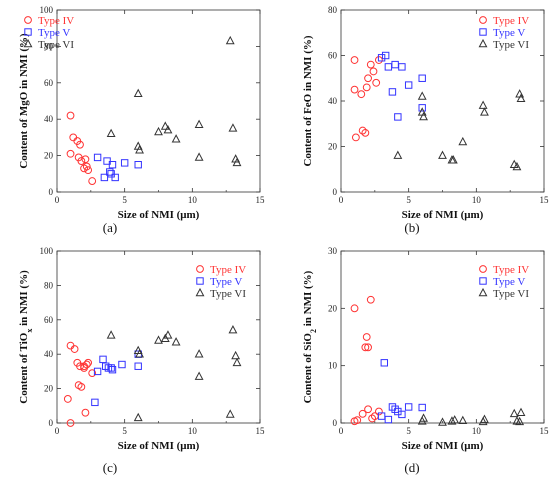 The height and width of the screenshot is (484, 550). Describe the element at coordinates (24, 101) in the screenshot. I see `y-axis-label: Content of MgO in NMI (%)` at that location.